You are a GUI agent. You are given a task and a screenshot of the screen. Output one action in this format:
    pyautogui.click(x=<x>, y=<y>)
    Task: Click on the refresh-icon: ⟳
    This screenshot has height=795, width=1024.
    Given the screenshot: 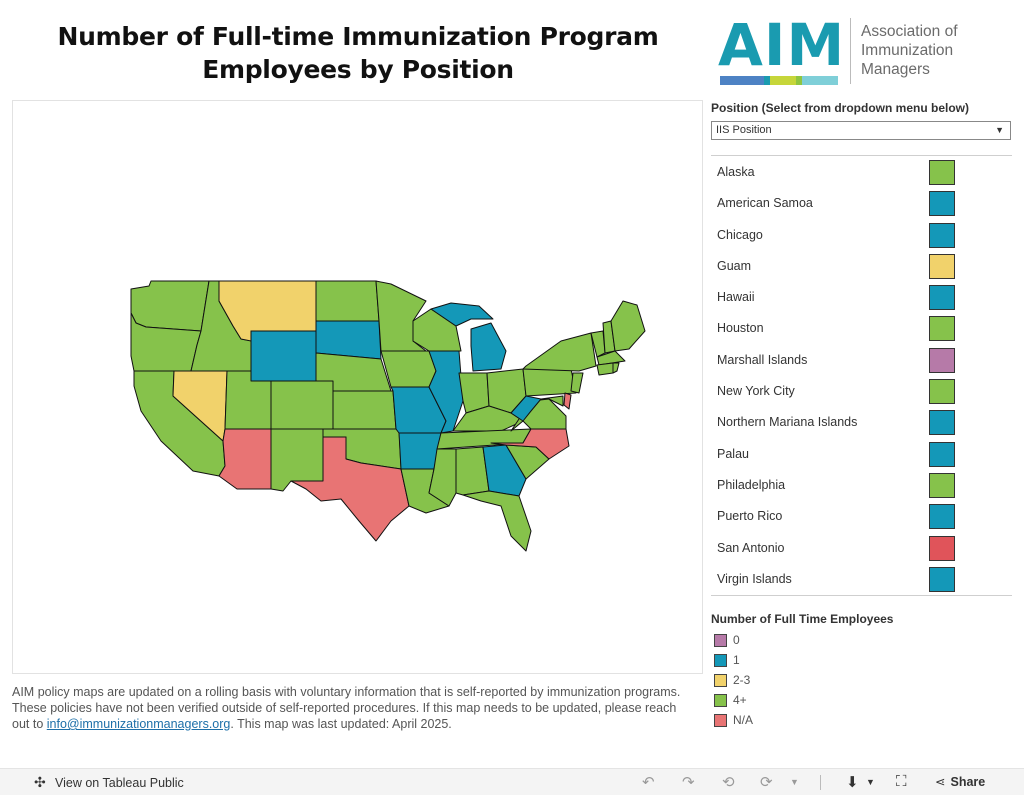 What is the action you would take?
    pyautogui.click(x=766, y=782)
    